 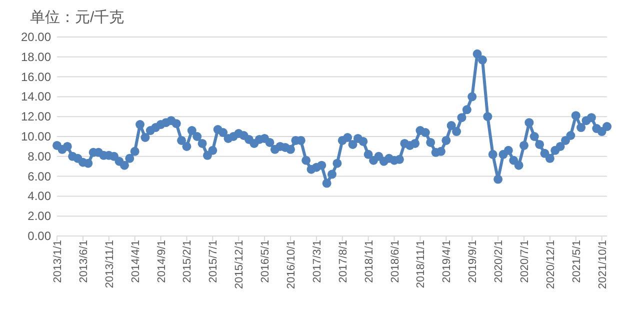 What do you see at coordinates (110, 264) in the screenshot?
I see `xtick-label: 2013/11/1` at bounding box center [110, 264].